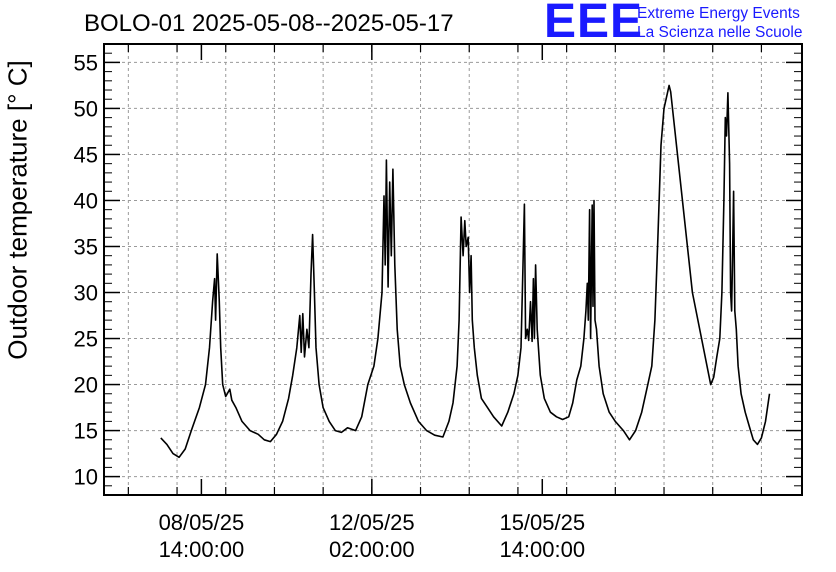 The image size is (836, 572). I want to click on x-tick-label-time-2: 14:00:00, so click(542, 549).